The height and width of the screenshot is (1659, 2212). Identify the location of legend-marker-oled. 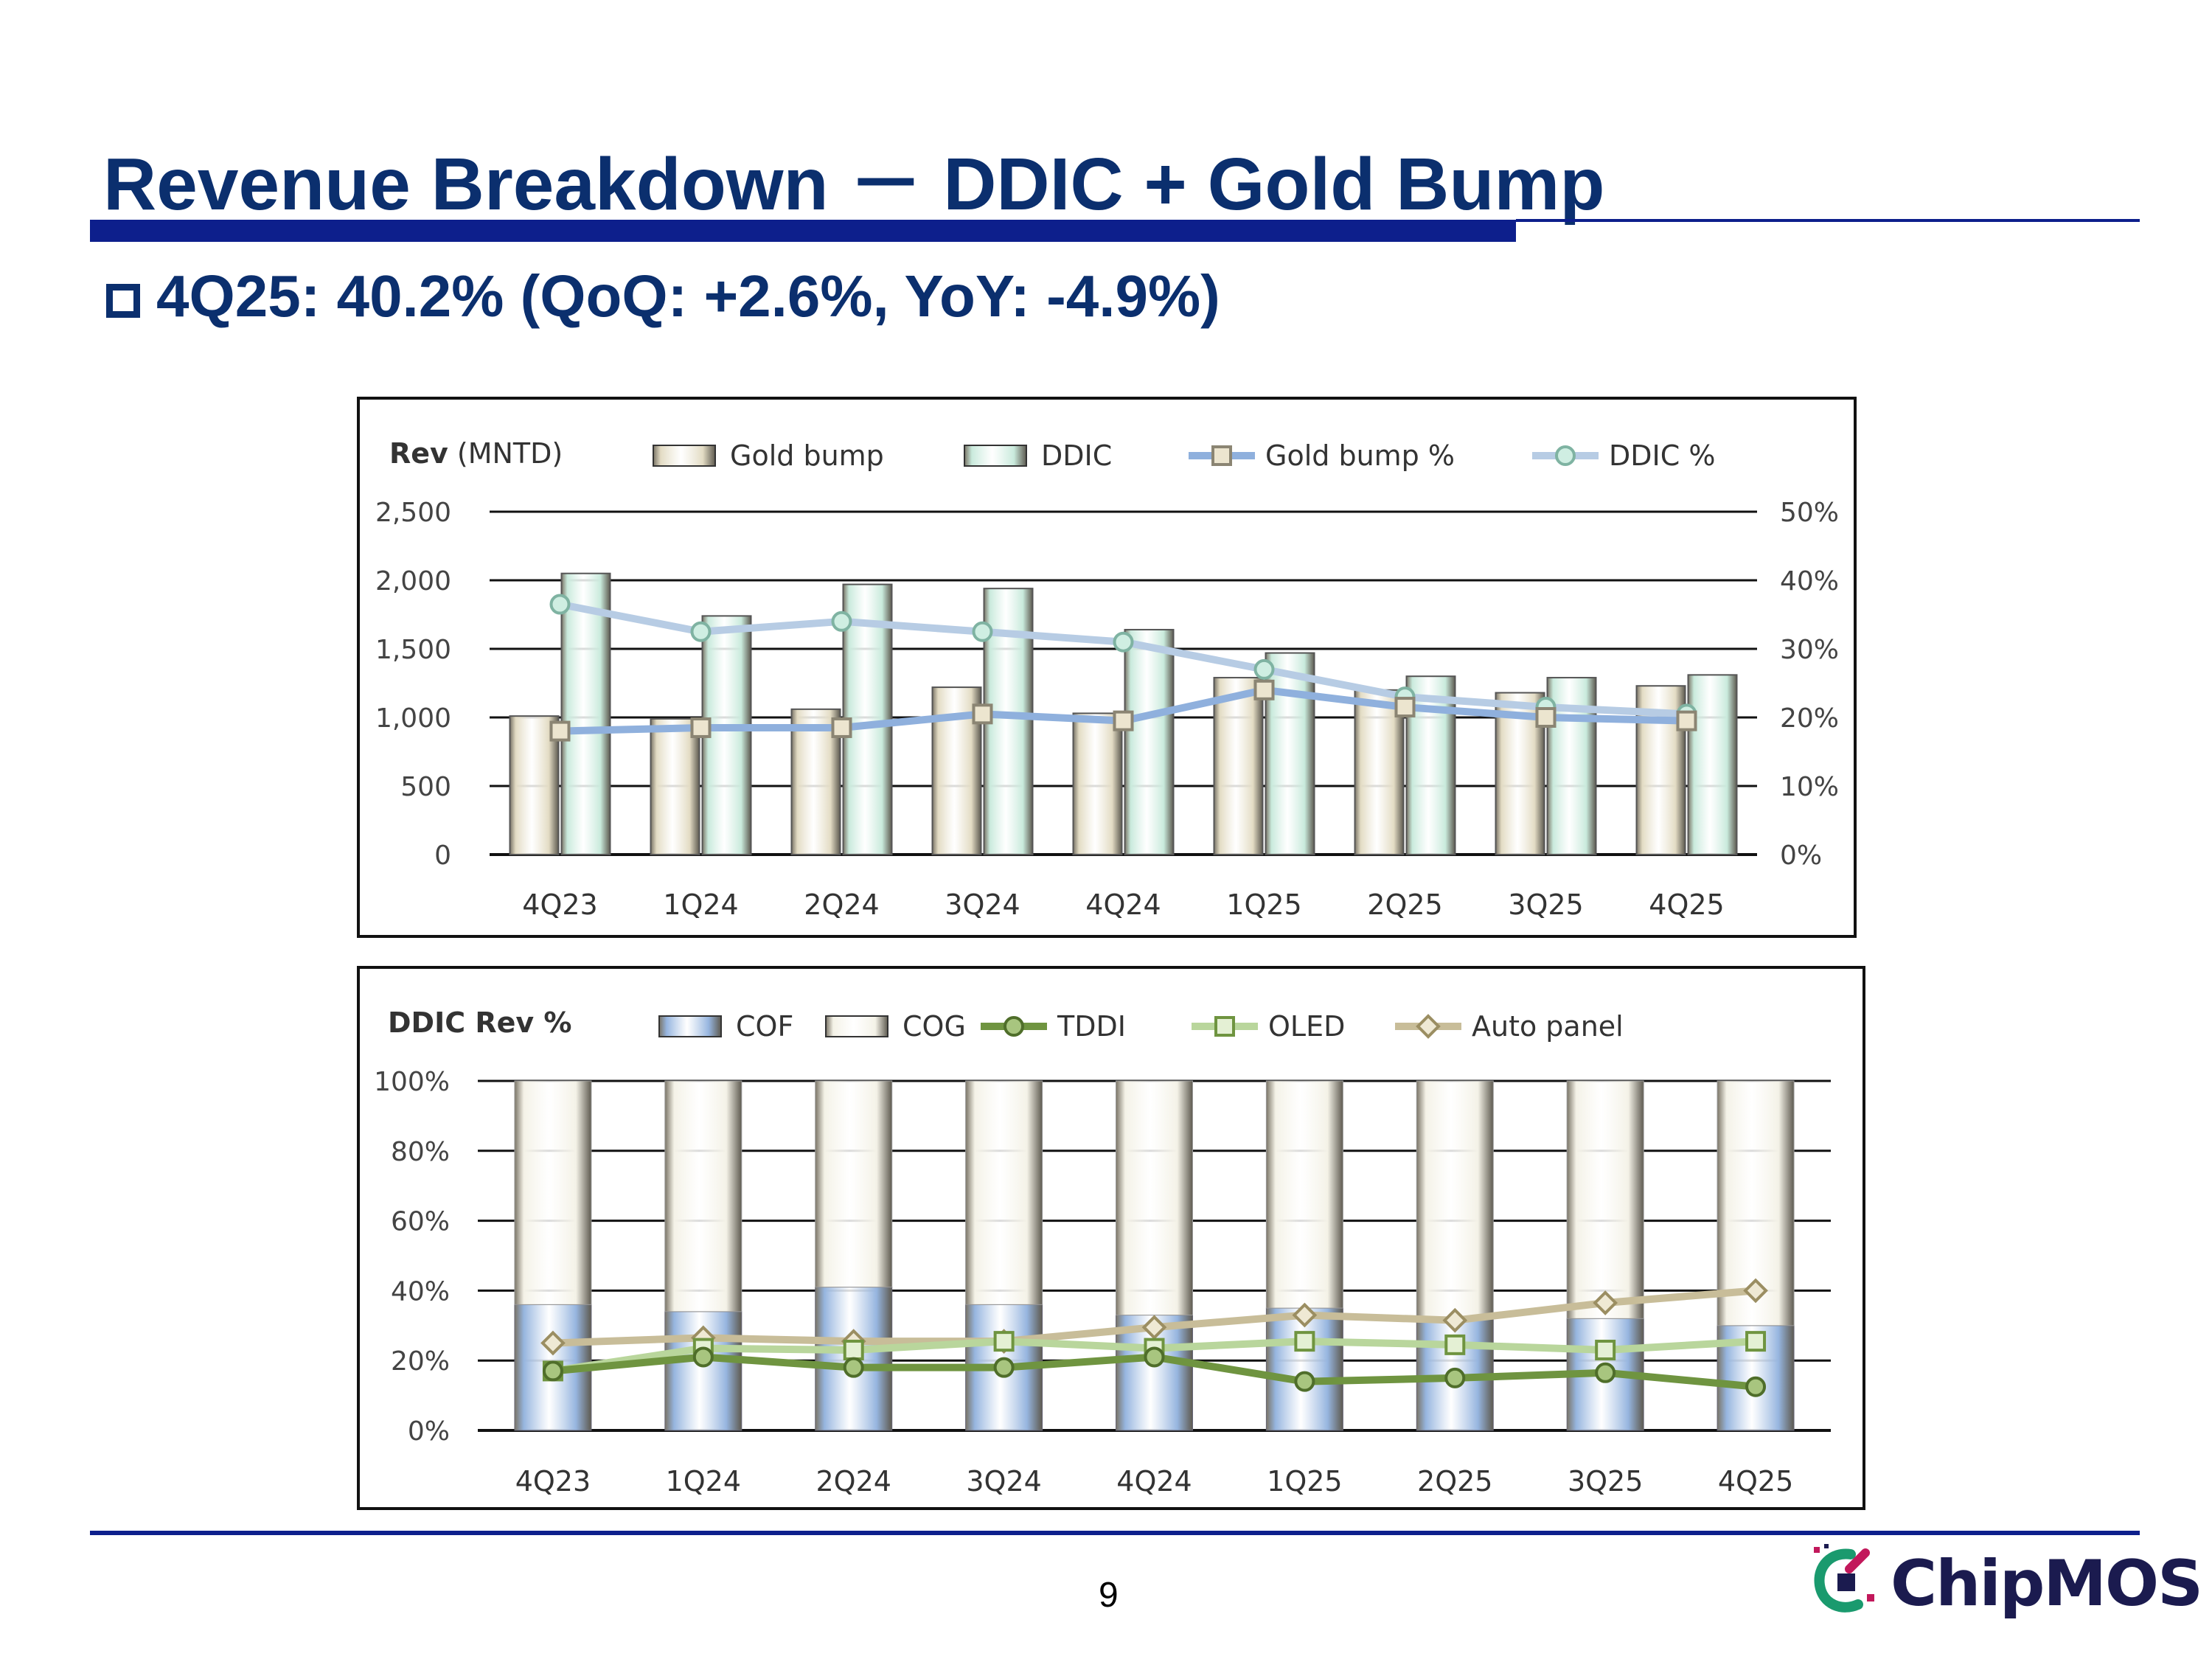
(1224, 1026).